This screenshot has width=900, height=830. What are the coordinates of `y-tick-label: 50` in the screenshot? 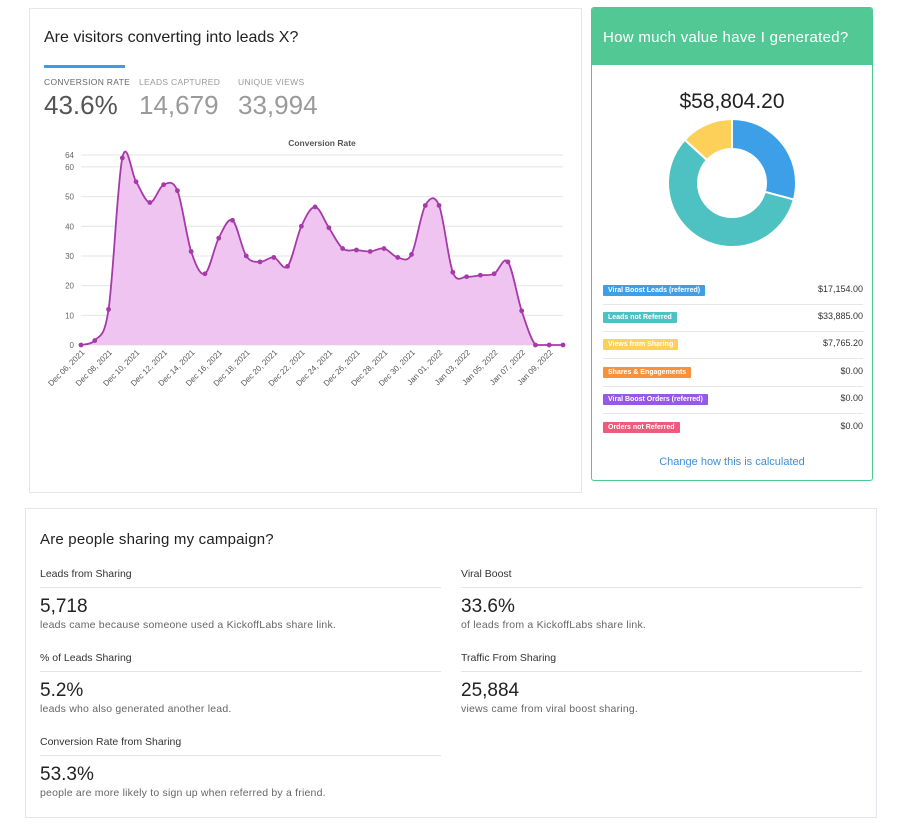 It's located at (69, 197).